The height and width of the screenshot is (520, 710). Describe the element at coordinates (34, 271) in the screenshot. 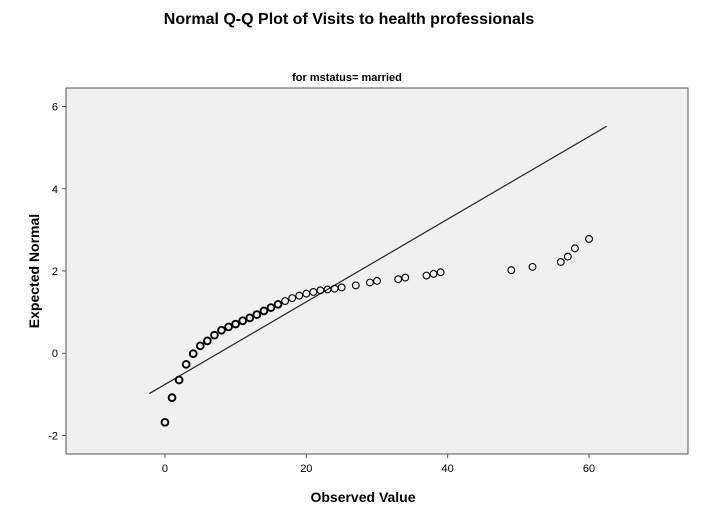

I see `y-axis-label: Expected Normal` at that location.